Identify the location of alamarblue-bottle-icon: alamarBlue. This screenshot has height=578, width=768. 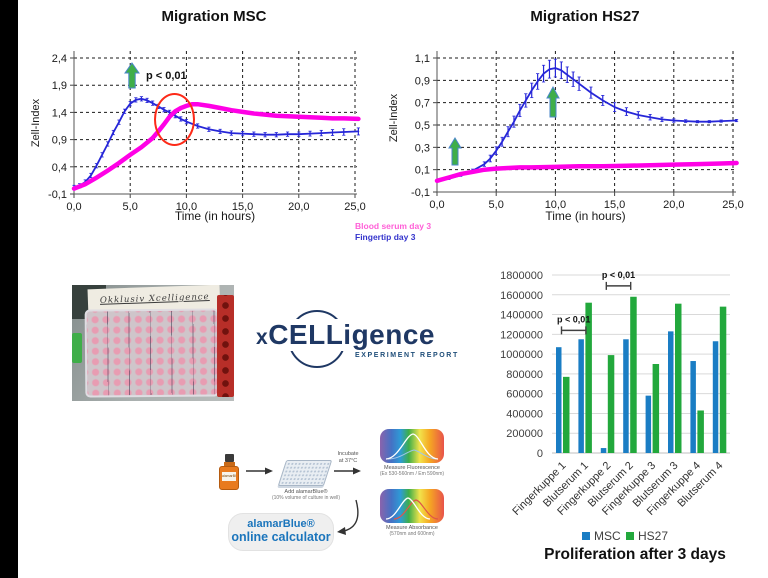
(229, 472).